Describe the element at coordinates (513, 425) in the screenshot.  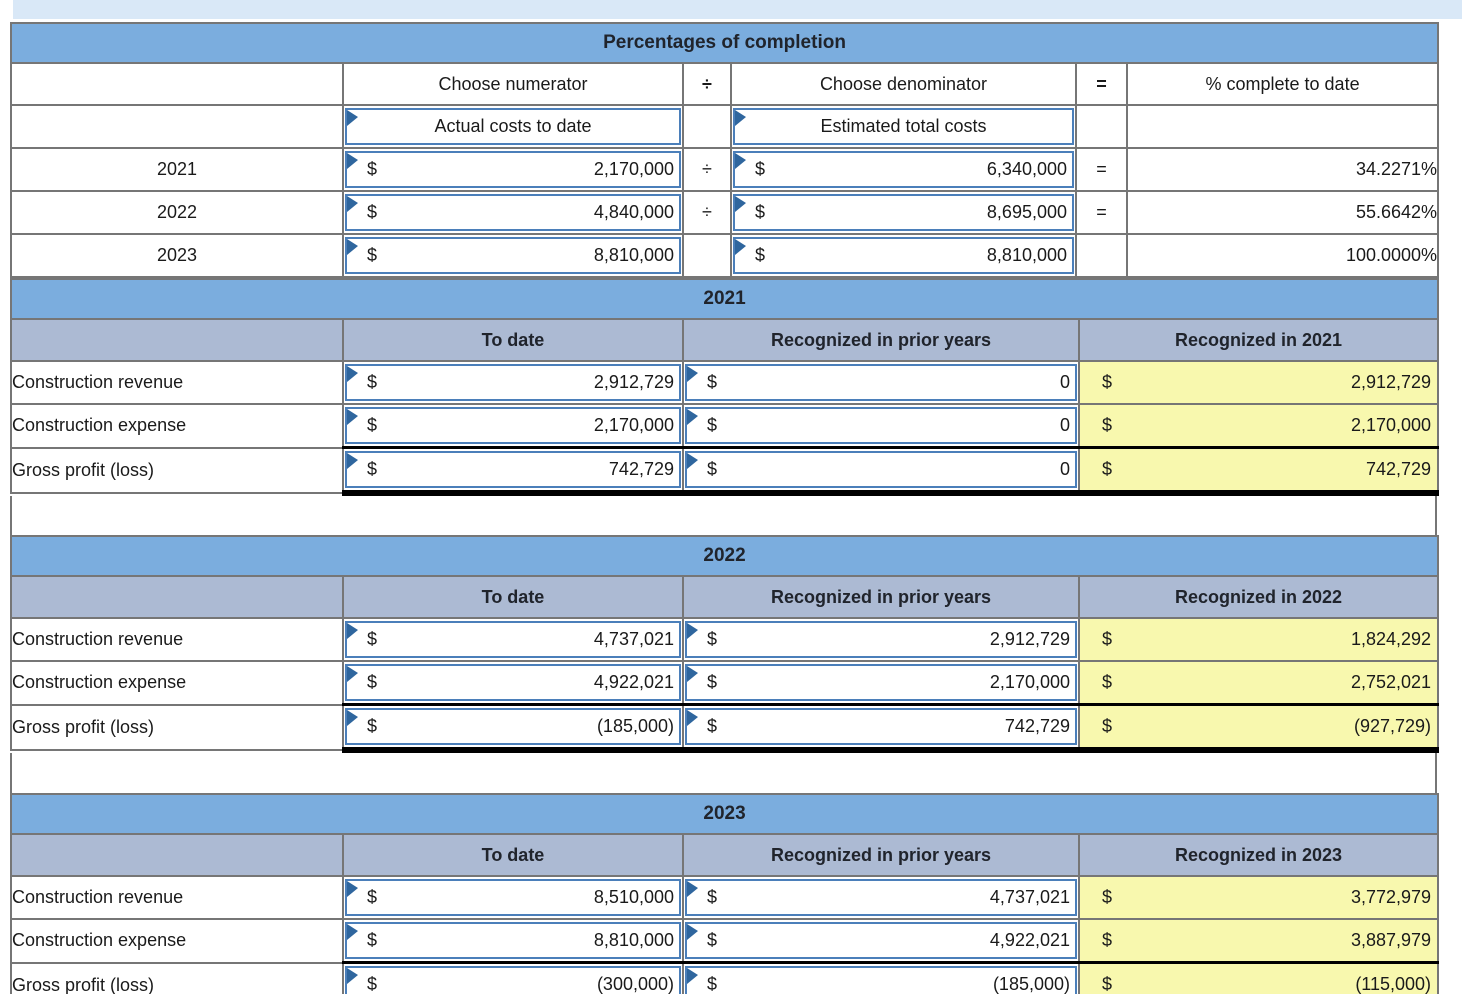
I see `todate-input: $2,170,000` at that location.